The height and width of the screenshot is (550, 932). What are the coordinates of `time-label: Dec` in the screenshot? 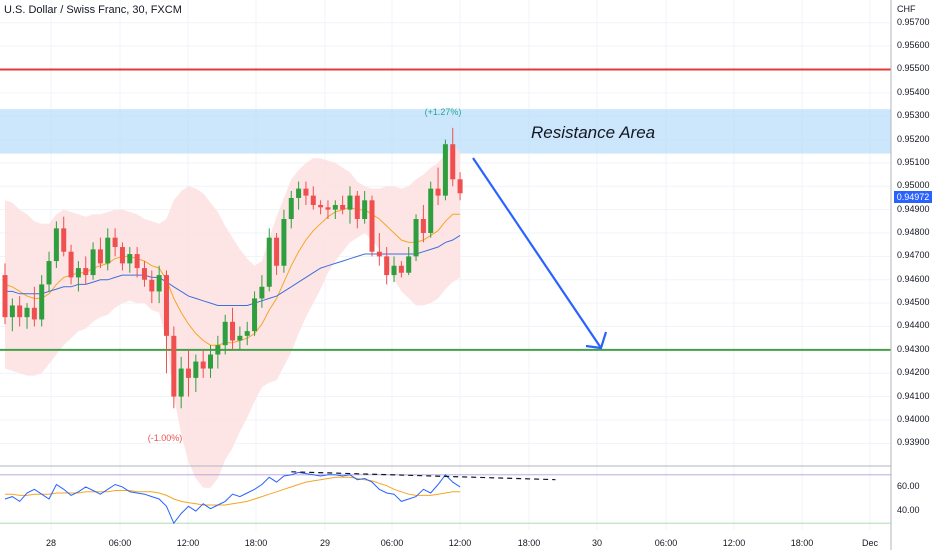 It's located at (870, 543).